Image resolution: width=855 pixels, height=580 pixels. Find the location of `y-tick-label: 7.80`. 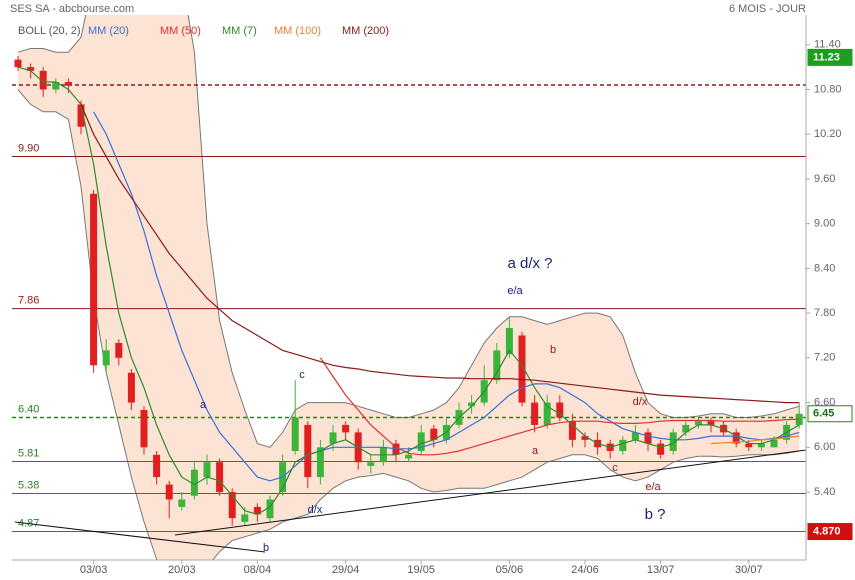

y-tick-label: 7.80 is located at coordinates (824, 313).